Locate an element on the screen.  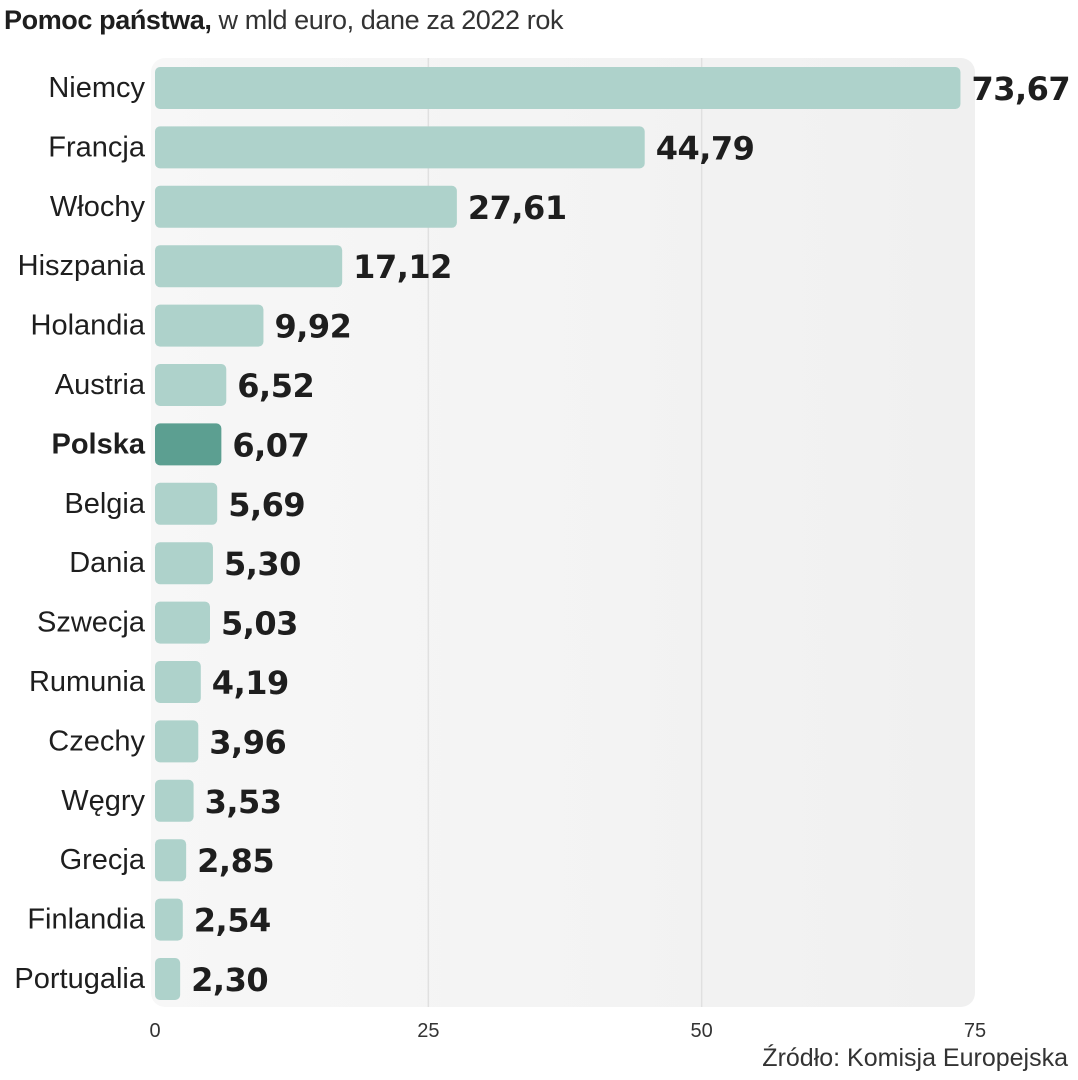
source-note: Źródło: Komisja Europejska is located at coordinates (915, 1058).